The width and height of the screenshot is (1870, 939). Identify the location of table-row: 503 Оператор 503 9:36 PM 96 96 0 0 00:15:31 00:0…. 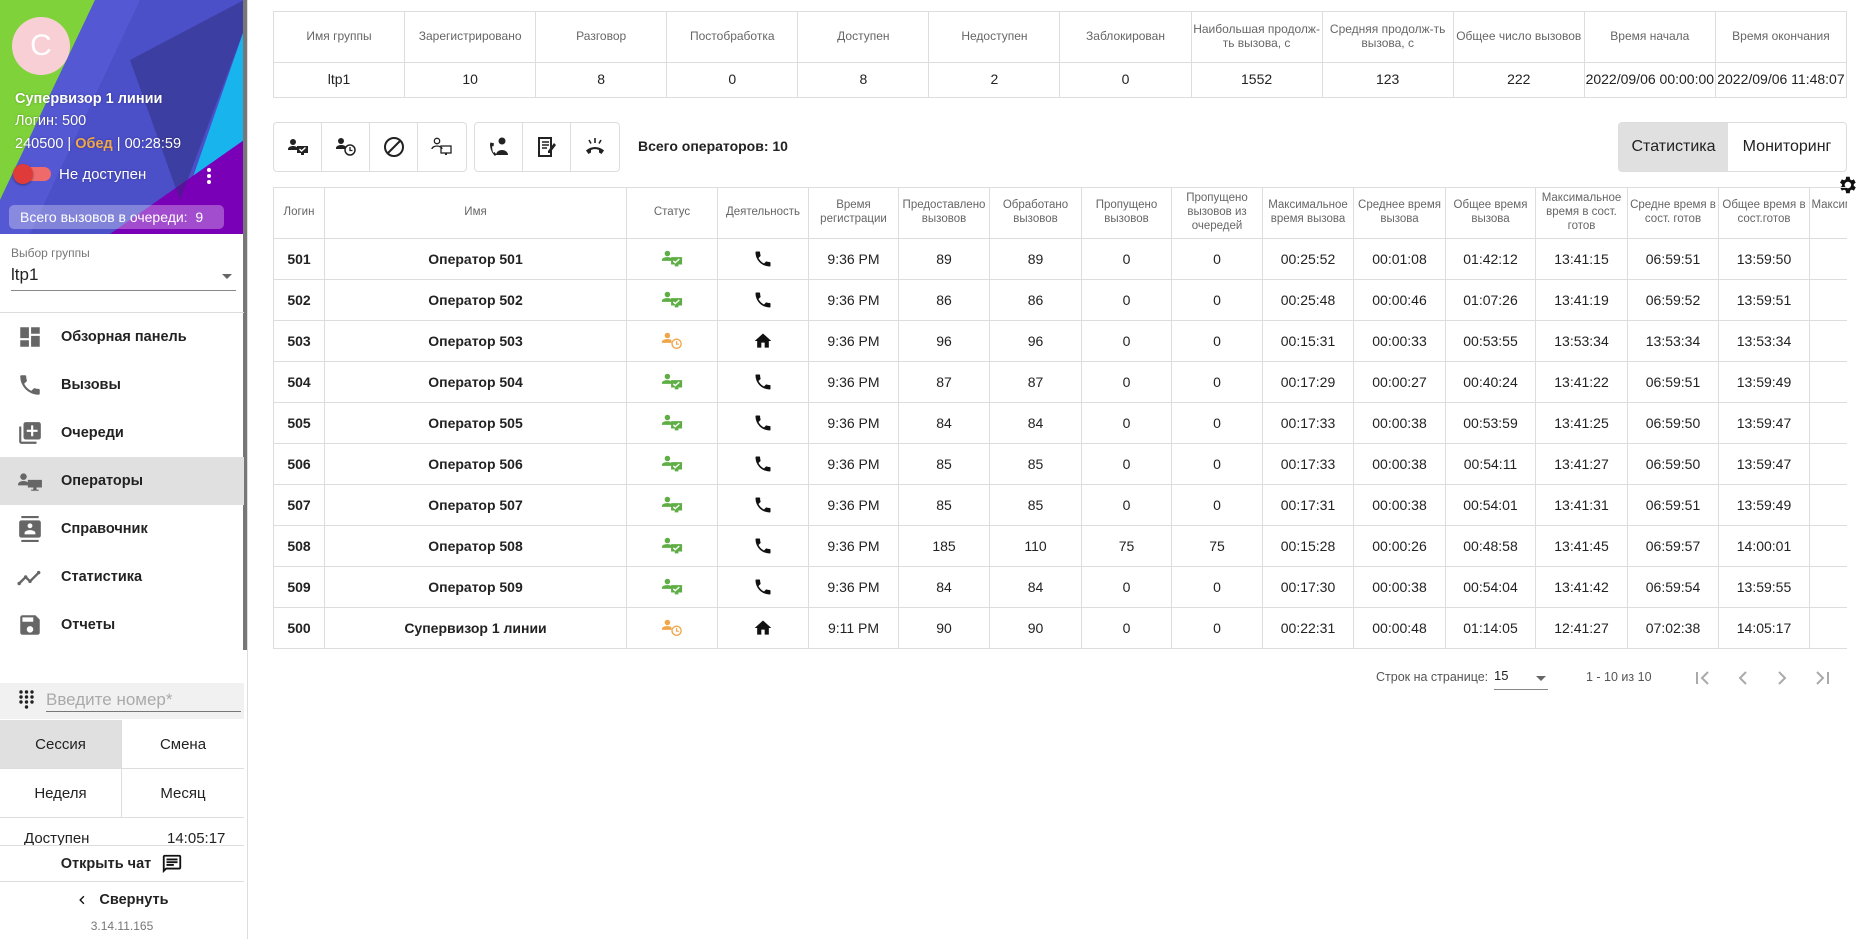
(1060, 341).